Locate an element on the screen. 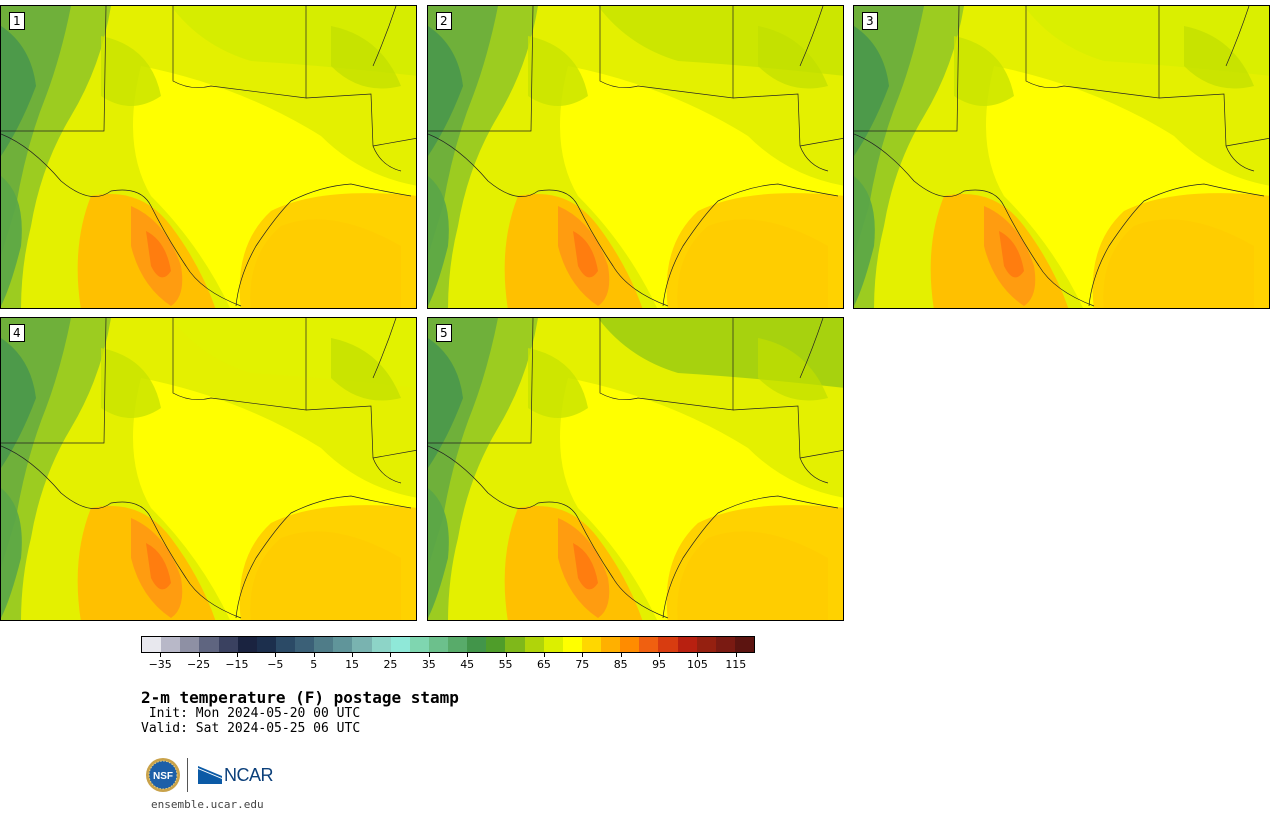 This screenshot has width=1280, height=815. colorbar-tick-label: 85 is located at coordinates (620, 664).